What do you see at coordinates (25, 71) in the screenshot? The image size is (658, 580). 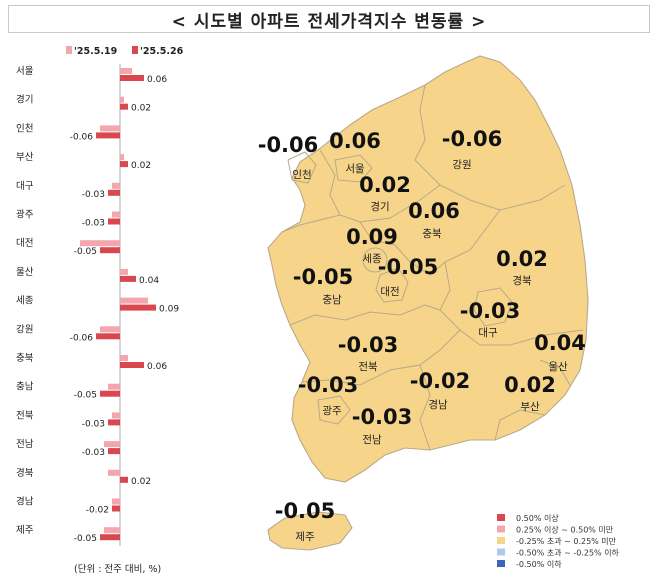 I see `category-label: 서울` at bounding box center [25, 71].